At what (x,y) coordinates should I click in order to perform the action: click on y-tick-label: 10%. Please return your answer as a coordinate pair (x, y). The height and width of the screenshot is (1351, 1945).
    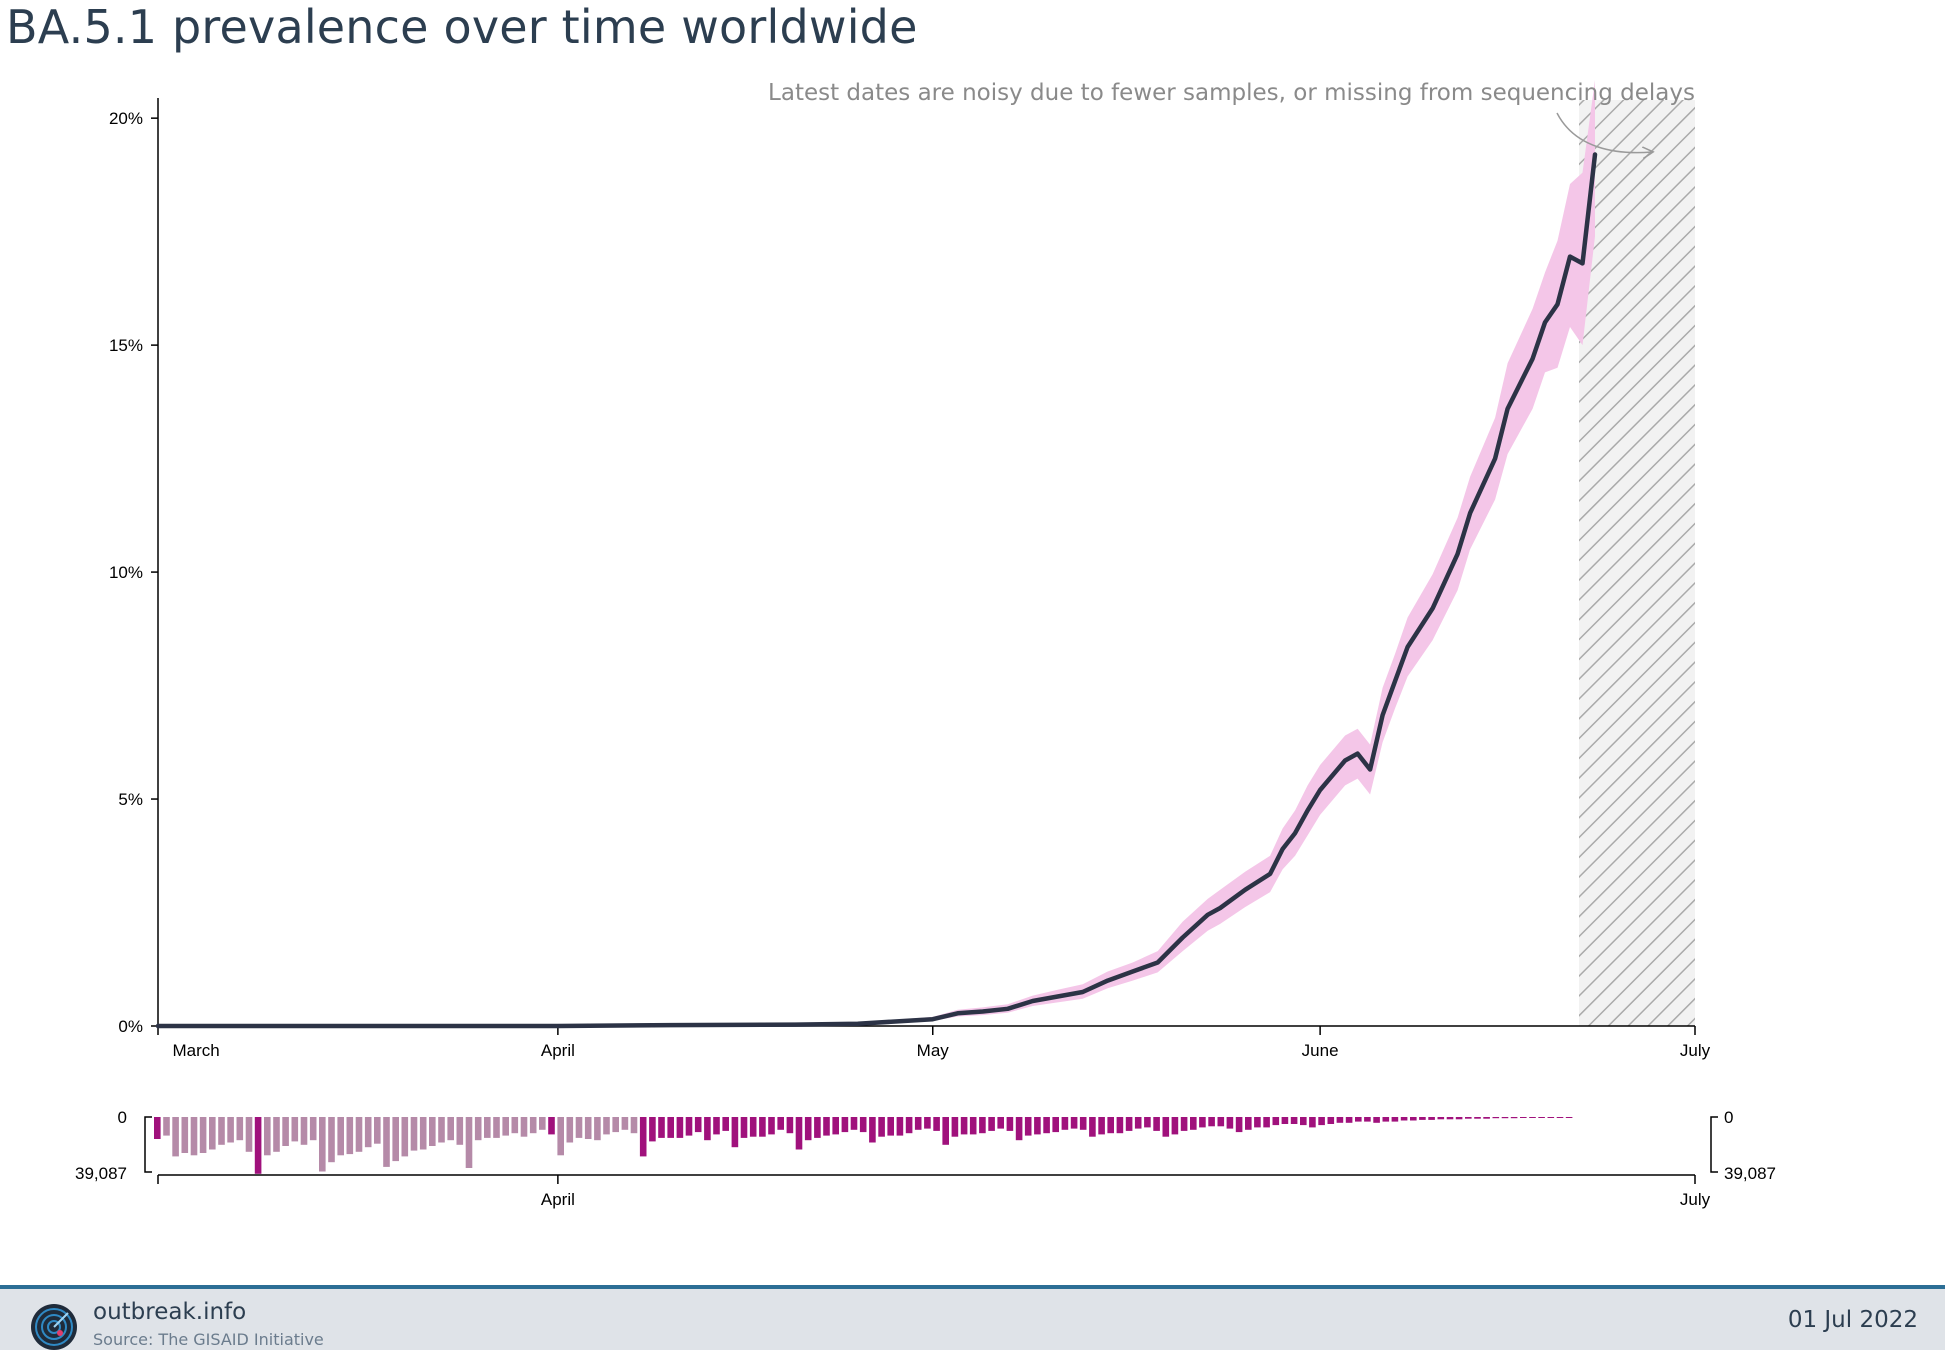
    Looking at the image, I should click on (126, 572).